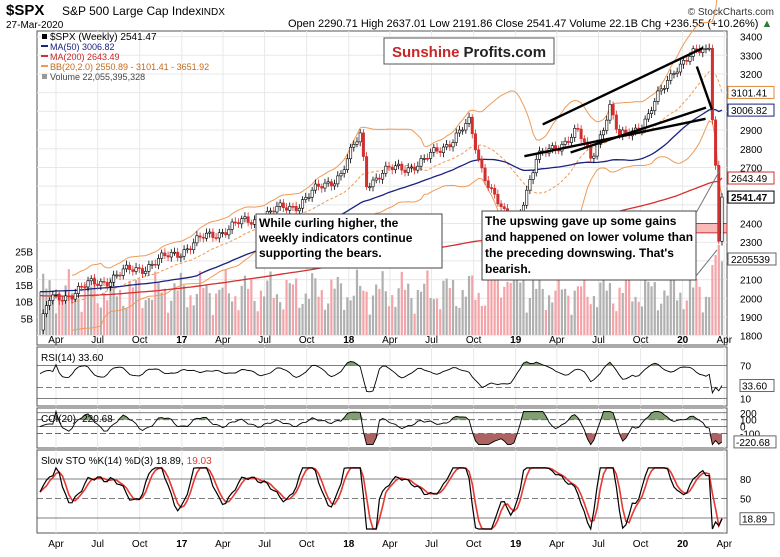 Image resolution: width=780 pixels, height=557 pixels. I want to click on legend-item-volume: Volume 22,055,395,328, so click(93, 77).